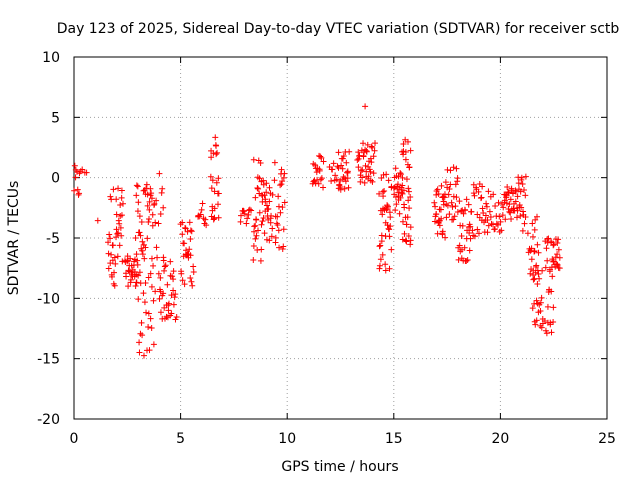 Image resolution: width=640 pixels, height=480 pixels. Describe the element at coordinates (14, 238) in the screenshot. I see `y-axis-label: SDTVAR / TECUs` at that location.